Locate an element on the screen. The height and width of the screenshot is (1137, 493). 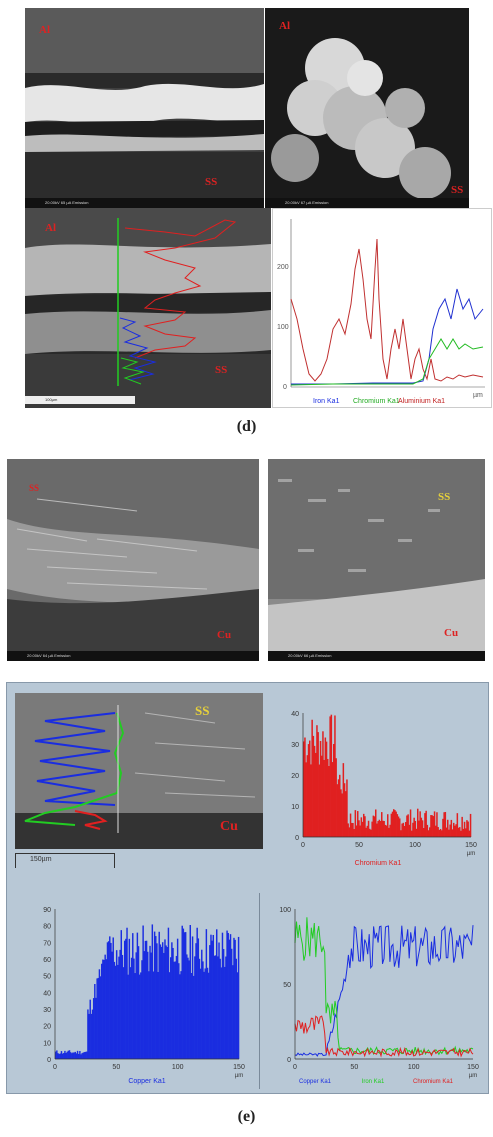
sem-image-al-ss-interface: Al SS 20.00kV 65 µA Emission is located at coordinates (144, 108).